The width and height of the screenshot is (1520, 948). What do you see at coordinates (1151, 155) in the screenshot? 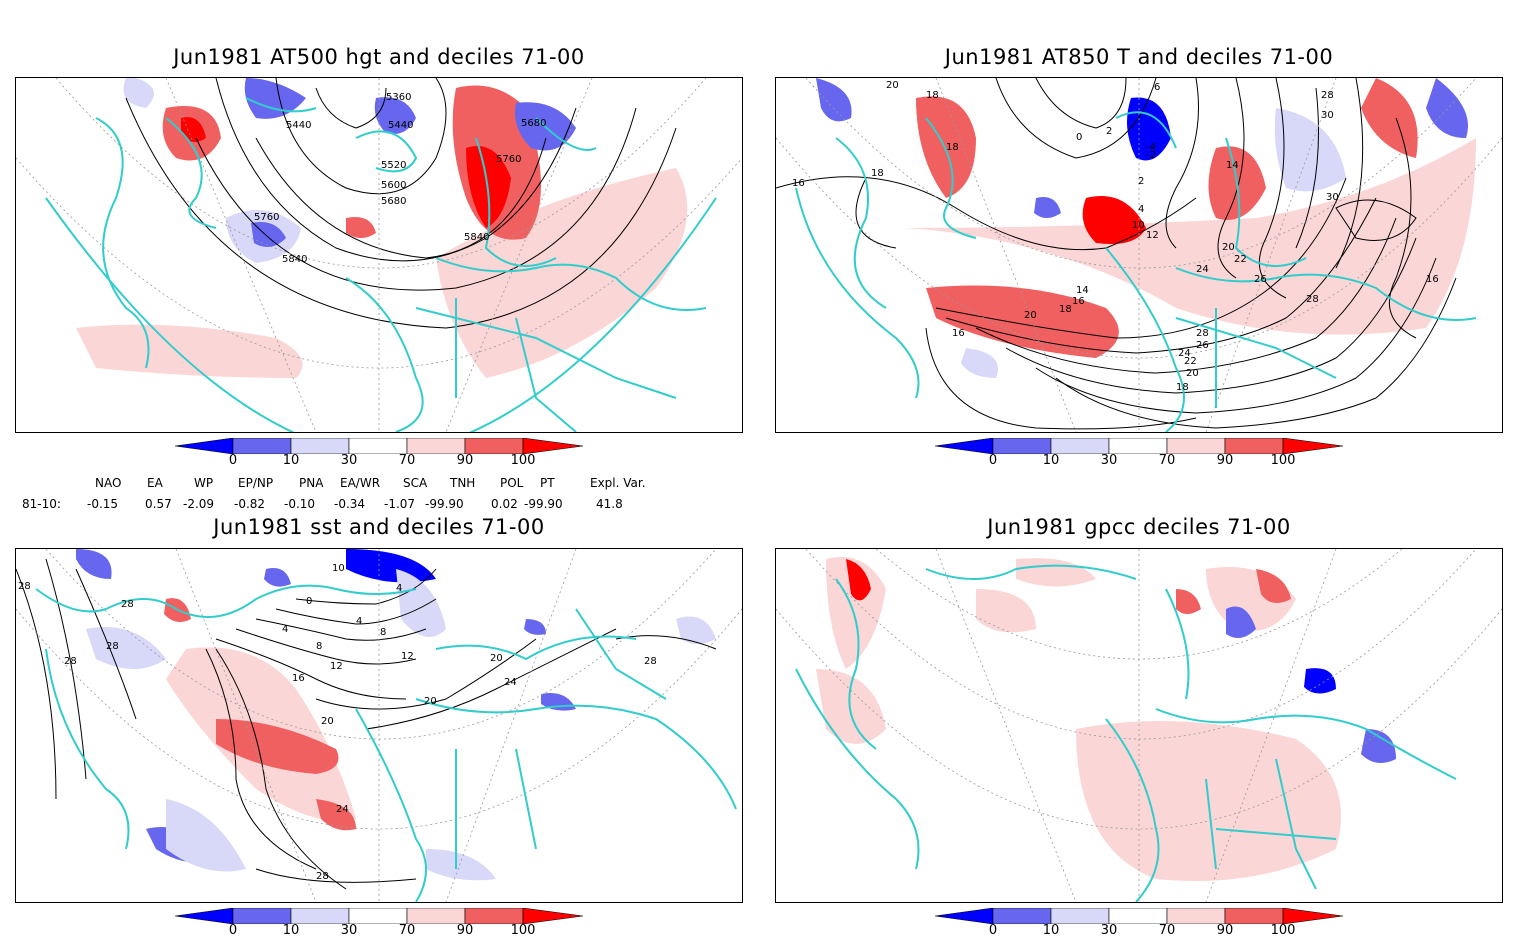
I see `contour-label: -2` at bounding box center [1151, 155].